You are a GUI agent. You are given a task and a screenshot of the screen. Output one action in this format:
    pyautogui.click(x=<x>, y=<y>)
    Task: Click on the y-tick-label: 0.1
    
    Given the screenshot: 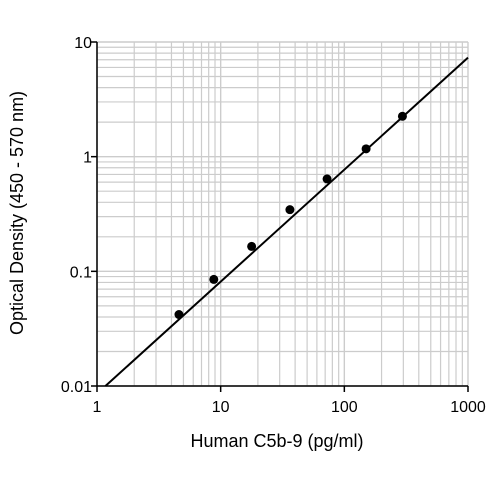 What is the action you would take?
    pyautogui.click(x=81, y=272)
    